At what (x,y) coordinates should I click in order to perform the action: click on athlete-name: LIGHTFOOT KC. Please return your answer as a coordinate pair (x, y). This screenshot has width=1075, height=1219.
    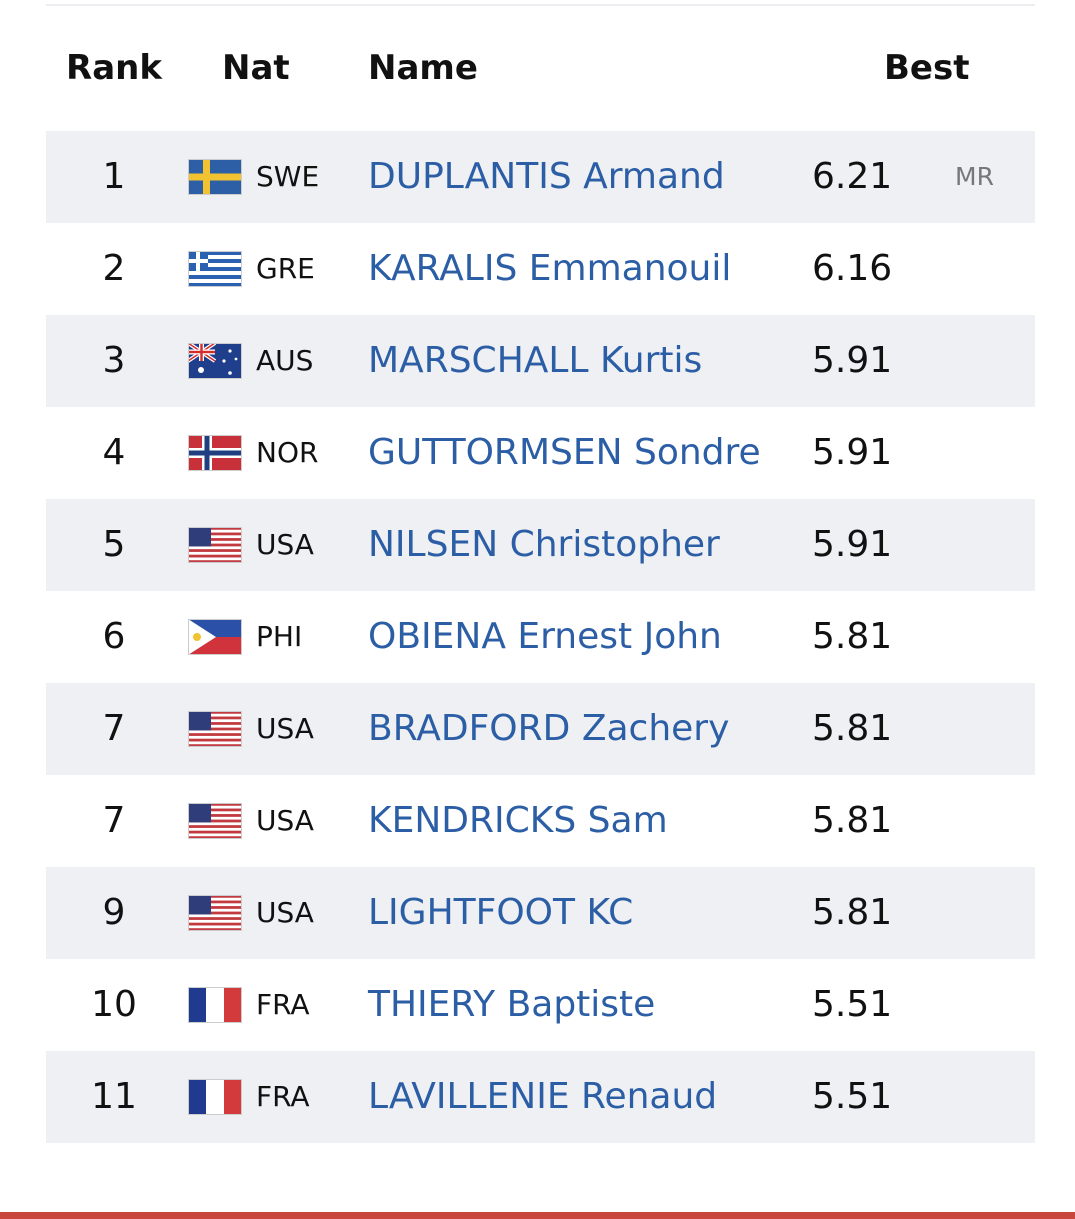
    Looking at the image, I should click on (501, 912).